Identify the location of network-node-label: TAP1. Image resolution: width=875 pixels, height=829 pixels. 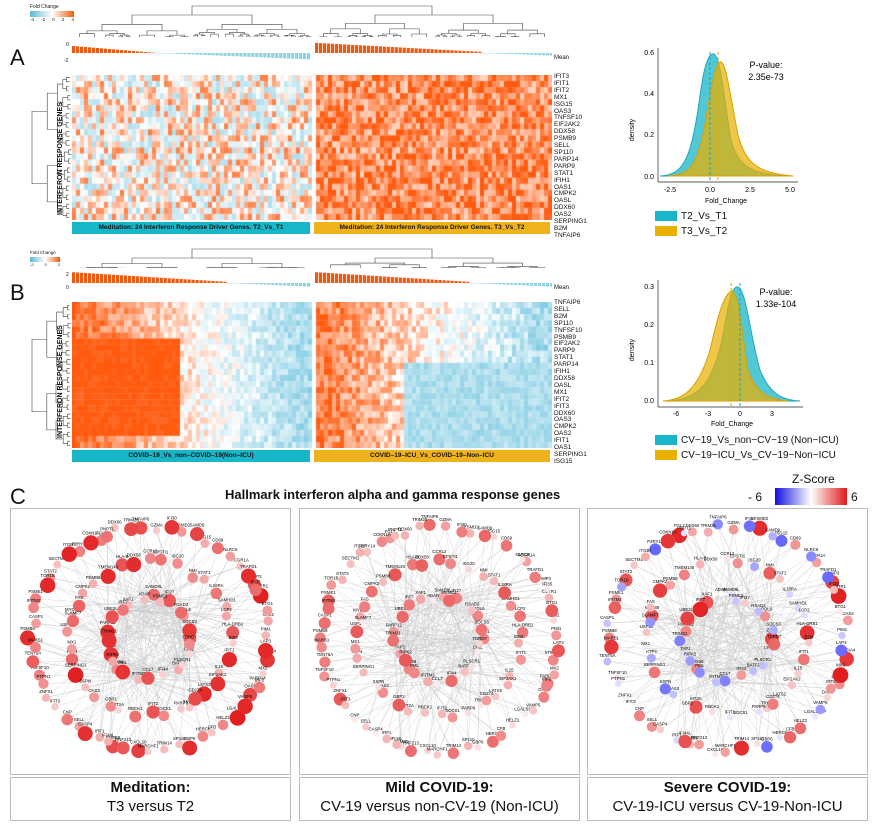
(400, 647).